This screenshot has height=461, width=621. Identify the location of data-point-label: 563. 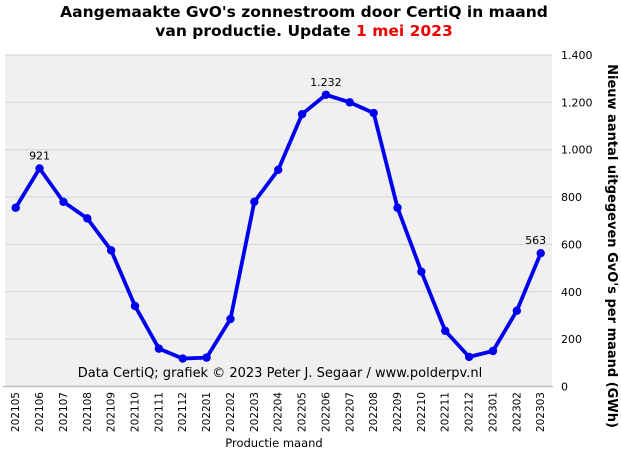
(535, 240).